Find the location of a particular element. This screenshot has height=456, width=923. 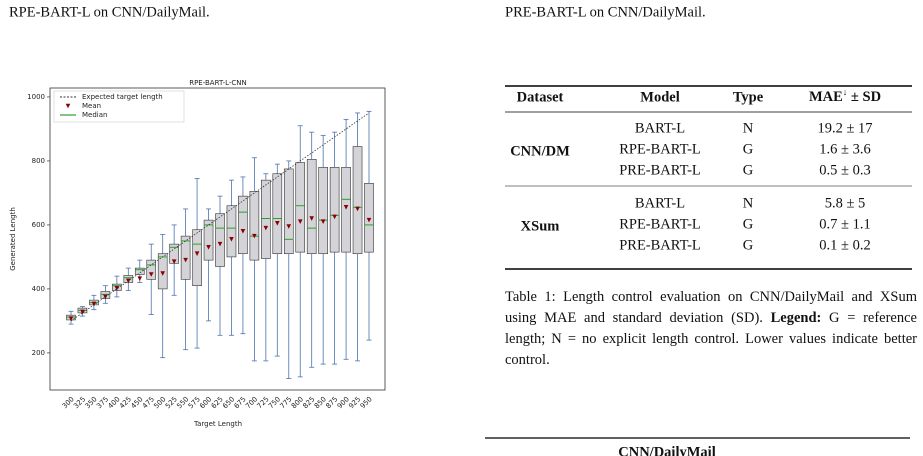

header-sup: ↓ is located at coordinates (845, 92).